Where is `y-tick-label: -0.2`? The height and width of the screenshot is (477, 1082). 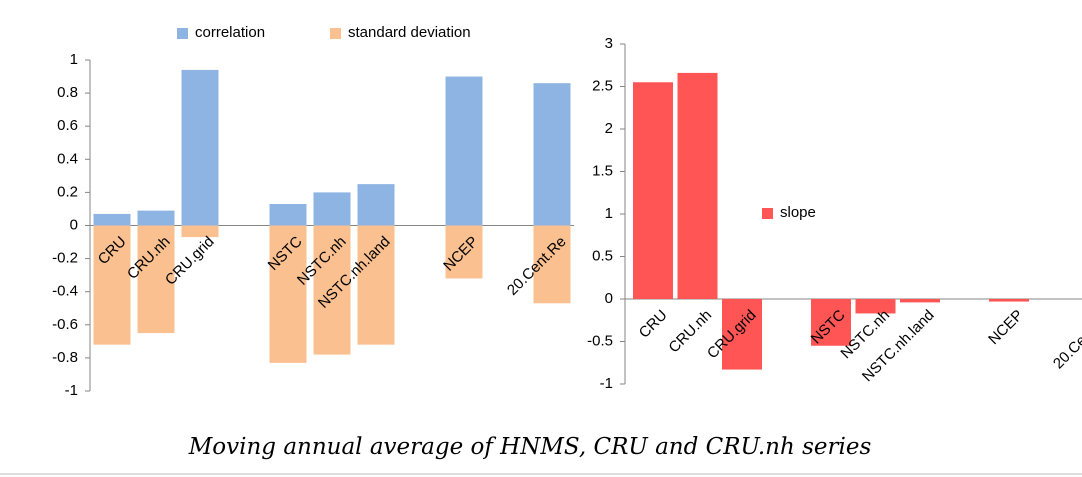 y-tick-label: -0.2 is located at coordinates (65, 258).